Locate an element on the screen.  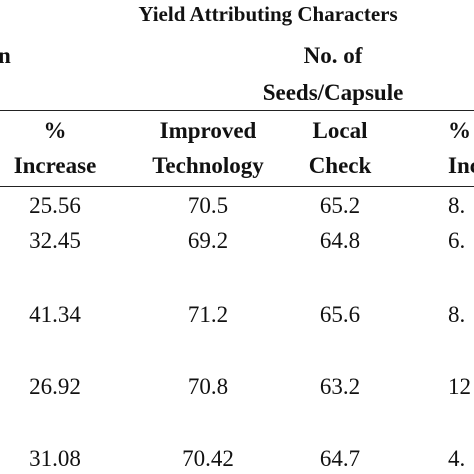
cell: 71.2 is located at coordinates (208, 314).